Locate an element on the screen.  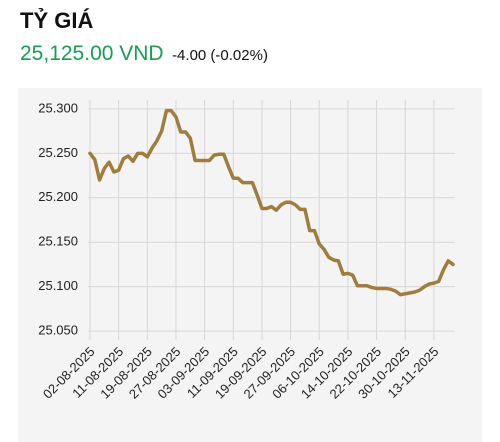
price-row: 25,125.00 VND -4.00 (-0.02%) is located at coordinates (144, 54).